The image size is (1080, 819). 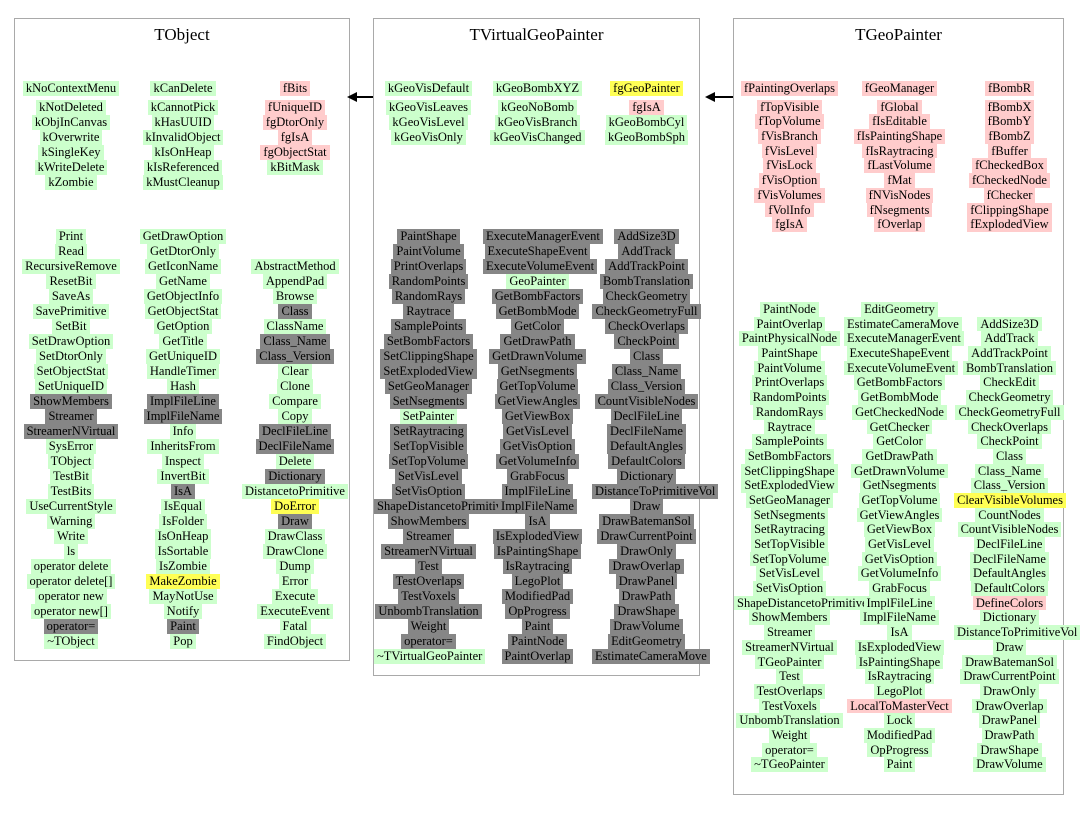 I want to click on method-item: RandomRays, so click(x=789, y=412).